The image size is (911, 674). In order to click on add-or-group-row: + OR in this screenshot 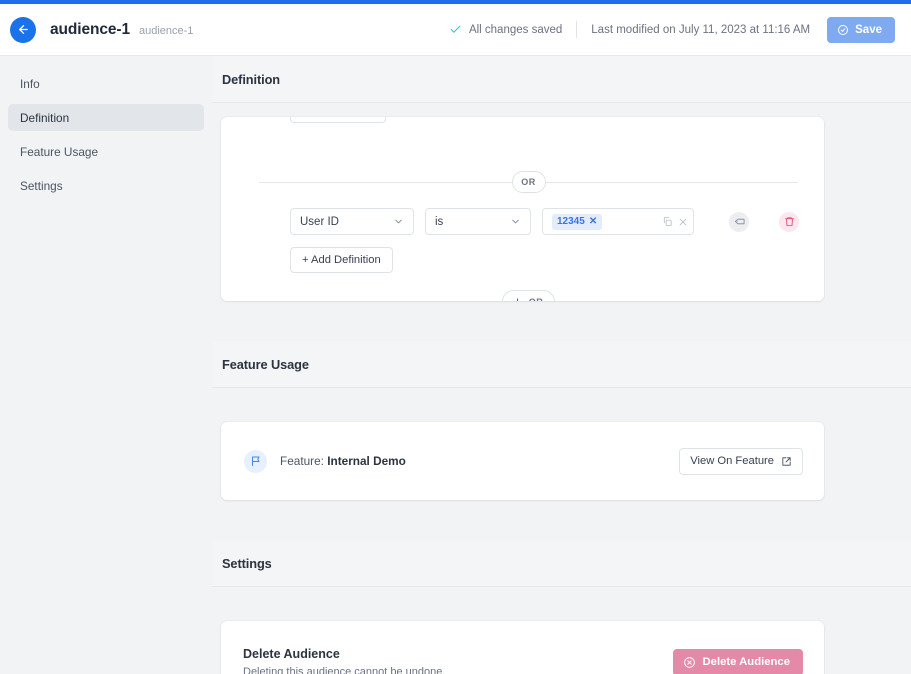, I will do `click(528, 295)`.